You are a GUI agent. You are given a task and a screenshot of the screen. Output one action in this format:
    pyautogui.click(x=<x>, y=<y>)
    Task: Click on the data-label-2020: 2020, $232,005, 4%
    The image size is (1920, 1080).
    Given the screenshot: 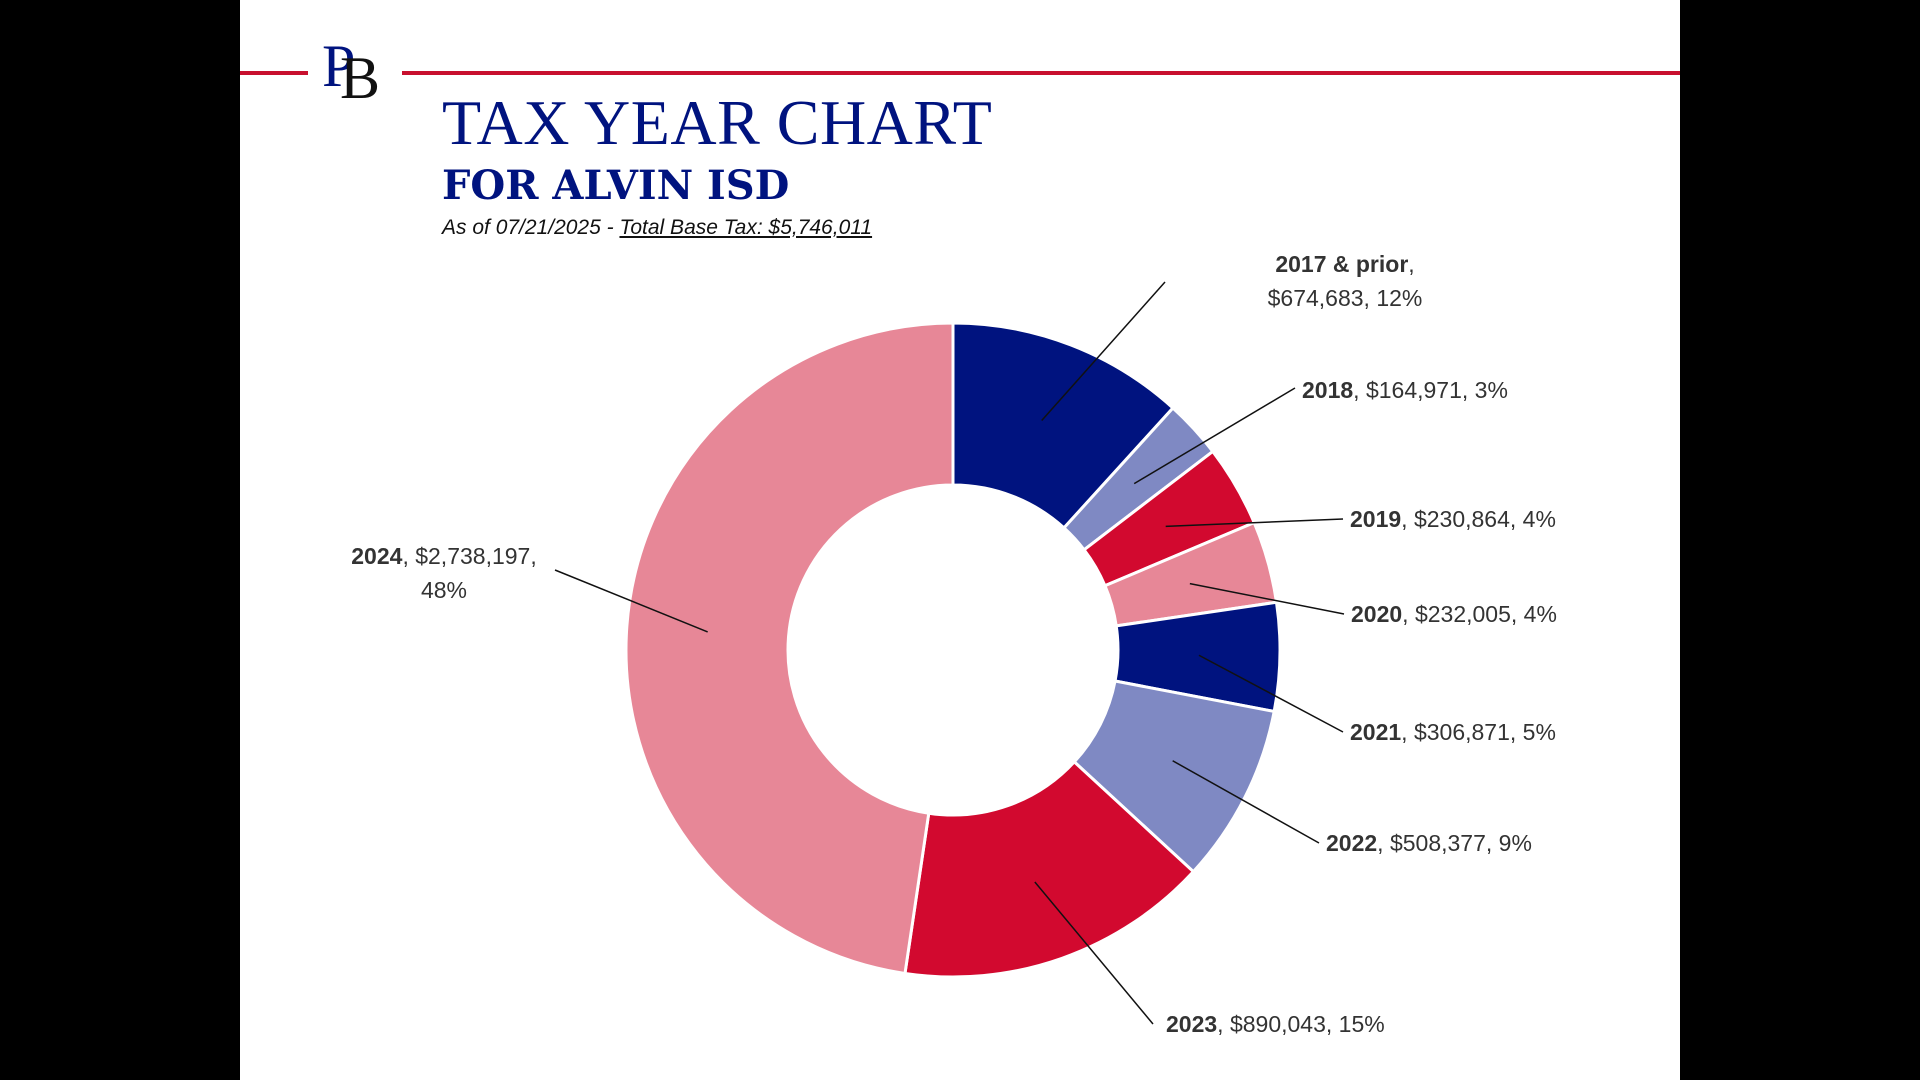 What is the action you would take?
    pyautogui.click(x=1454, y=614)
    